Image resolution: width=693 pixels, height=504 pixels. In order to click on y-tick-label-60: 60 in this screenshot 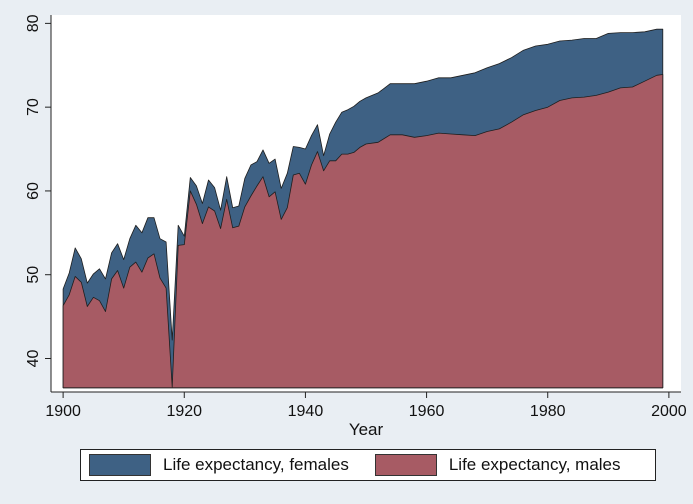, I will do `click(33, 191)`.